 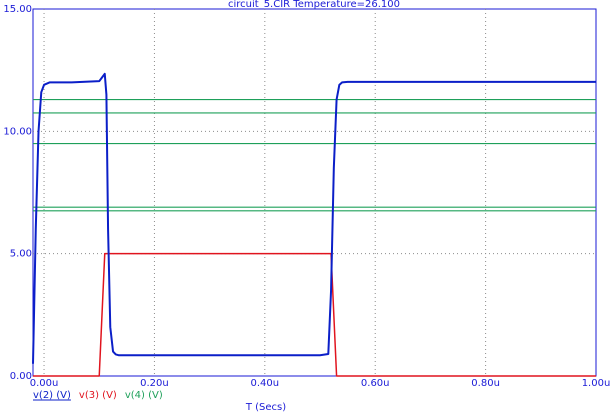 What do you see at coordinates (44, 383) in the screenshot?
I see `x-tick-label: 0.00u` at bounding box center [44, 383].